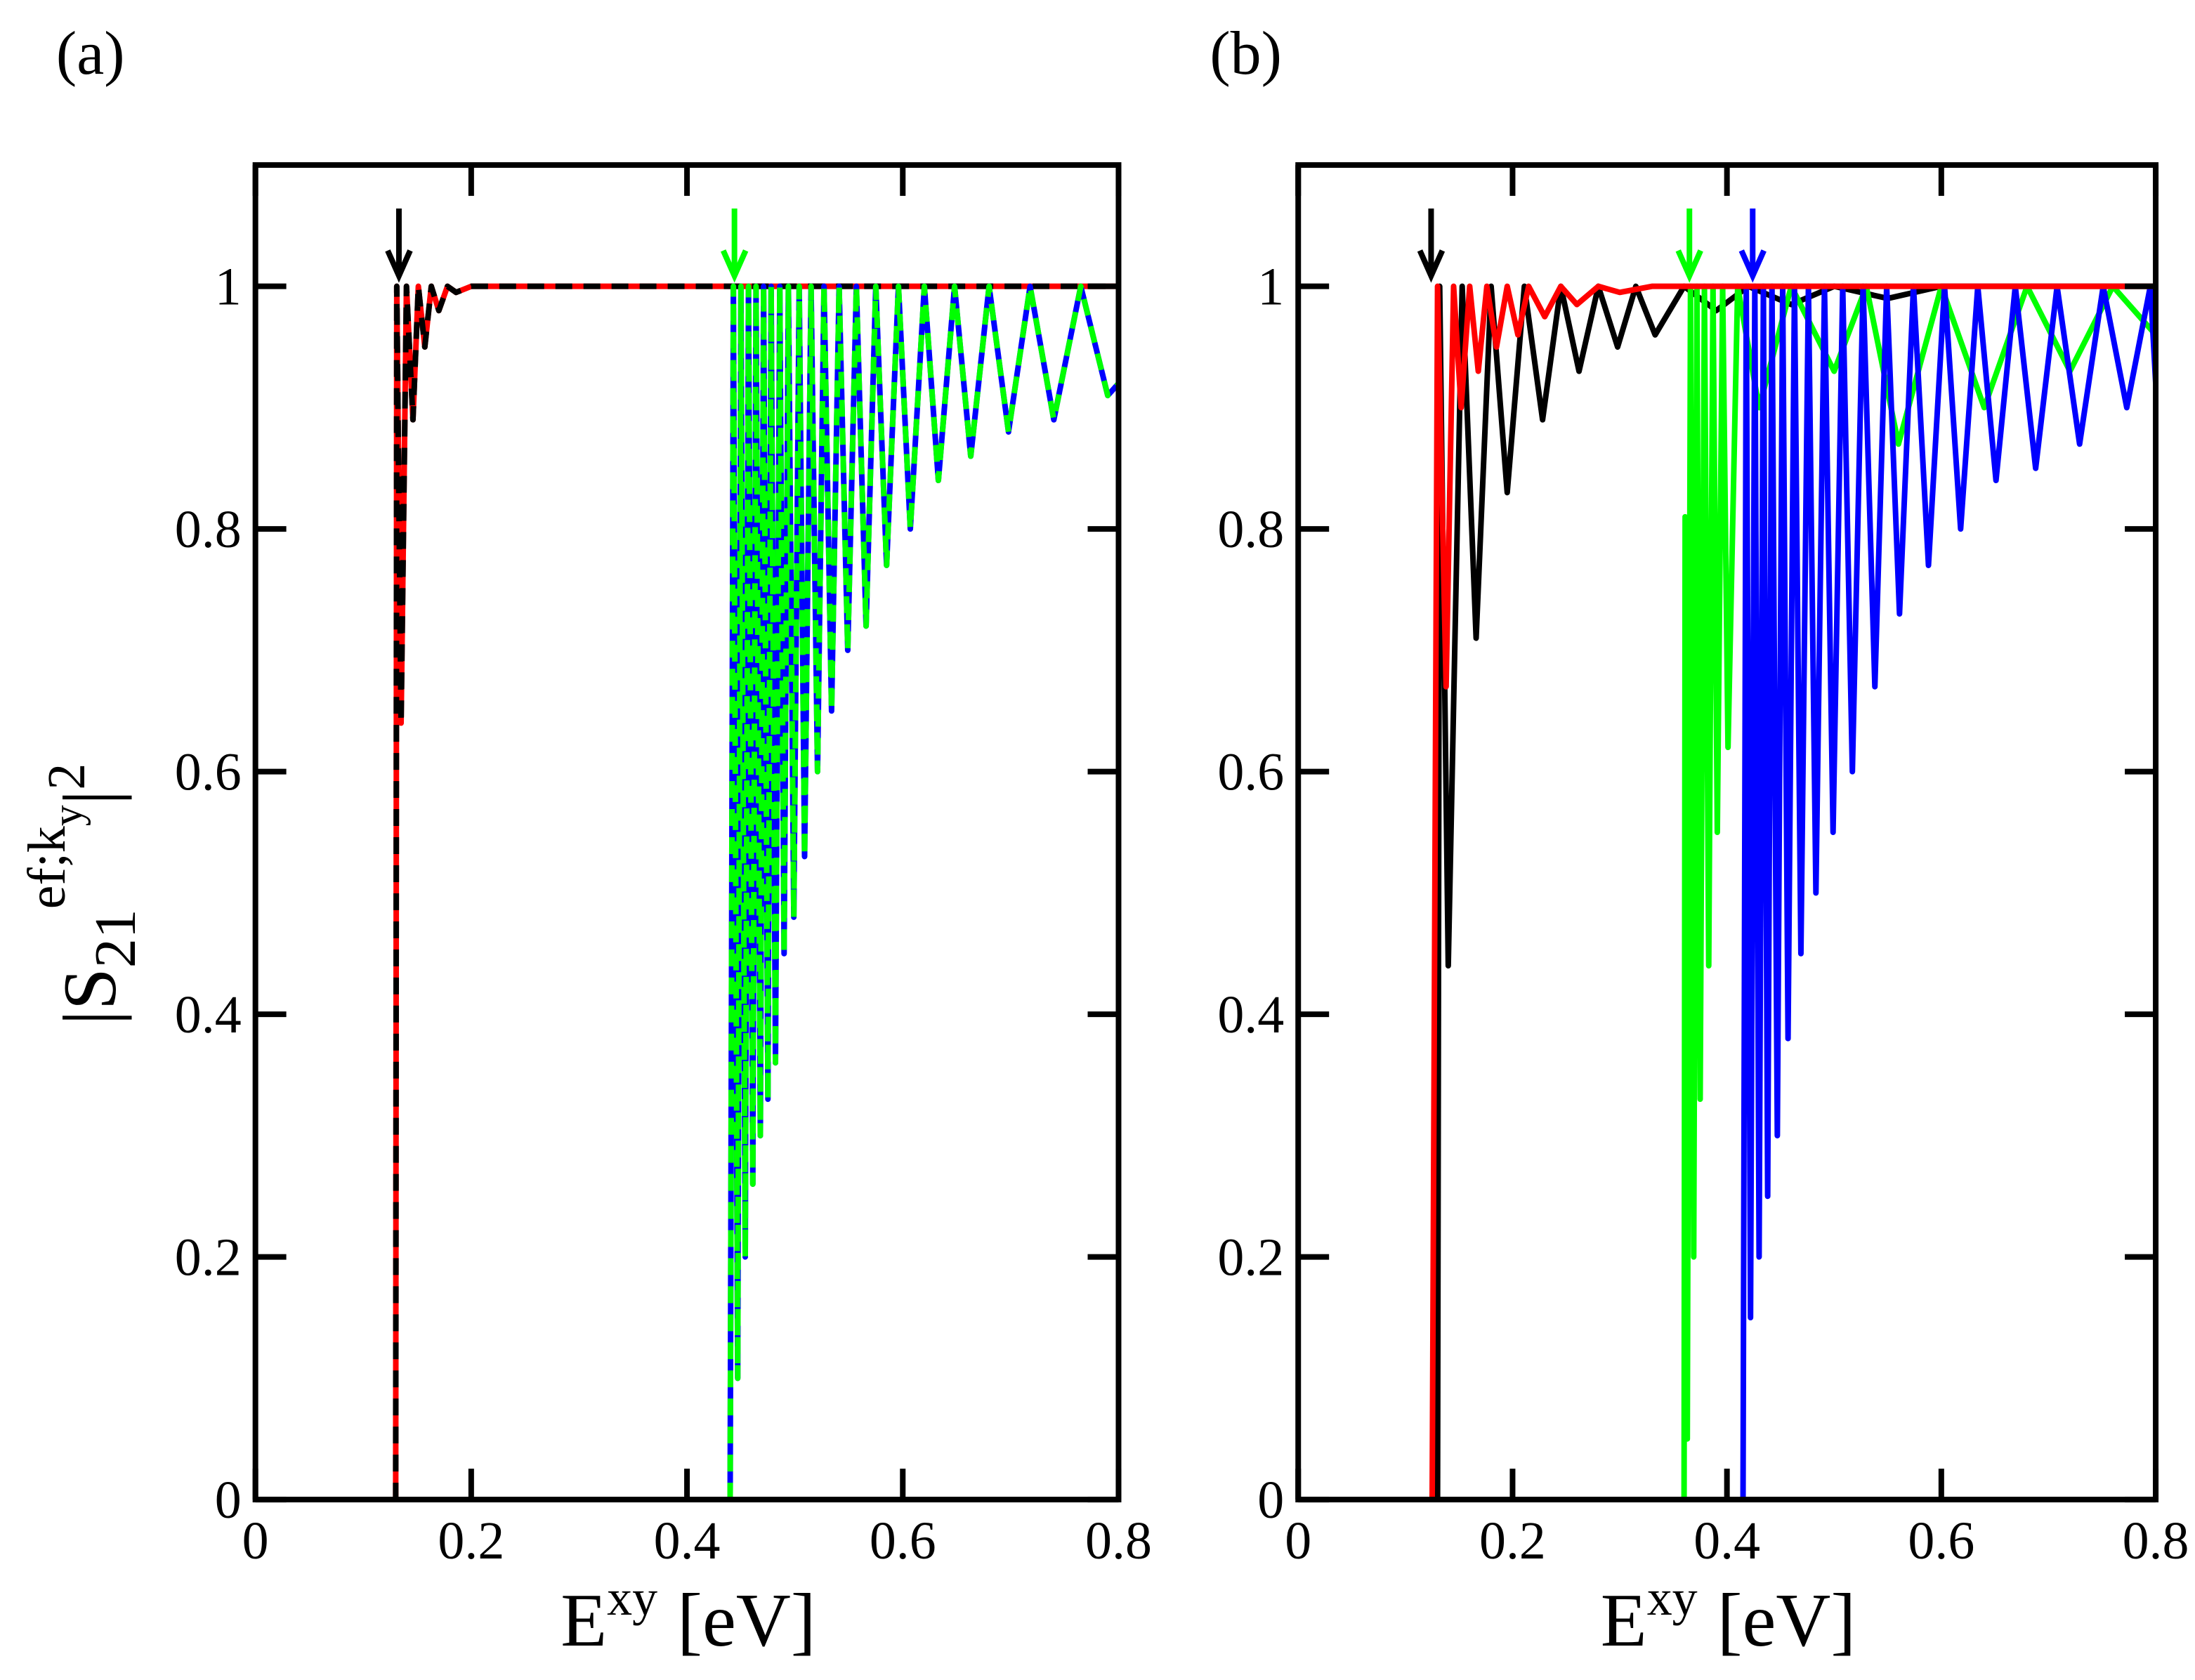  I want to click on y-label-part: |S, so click(90, 996).